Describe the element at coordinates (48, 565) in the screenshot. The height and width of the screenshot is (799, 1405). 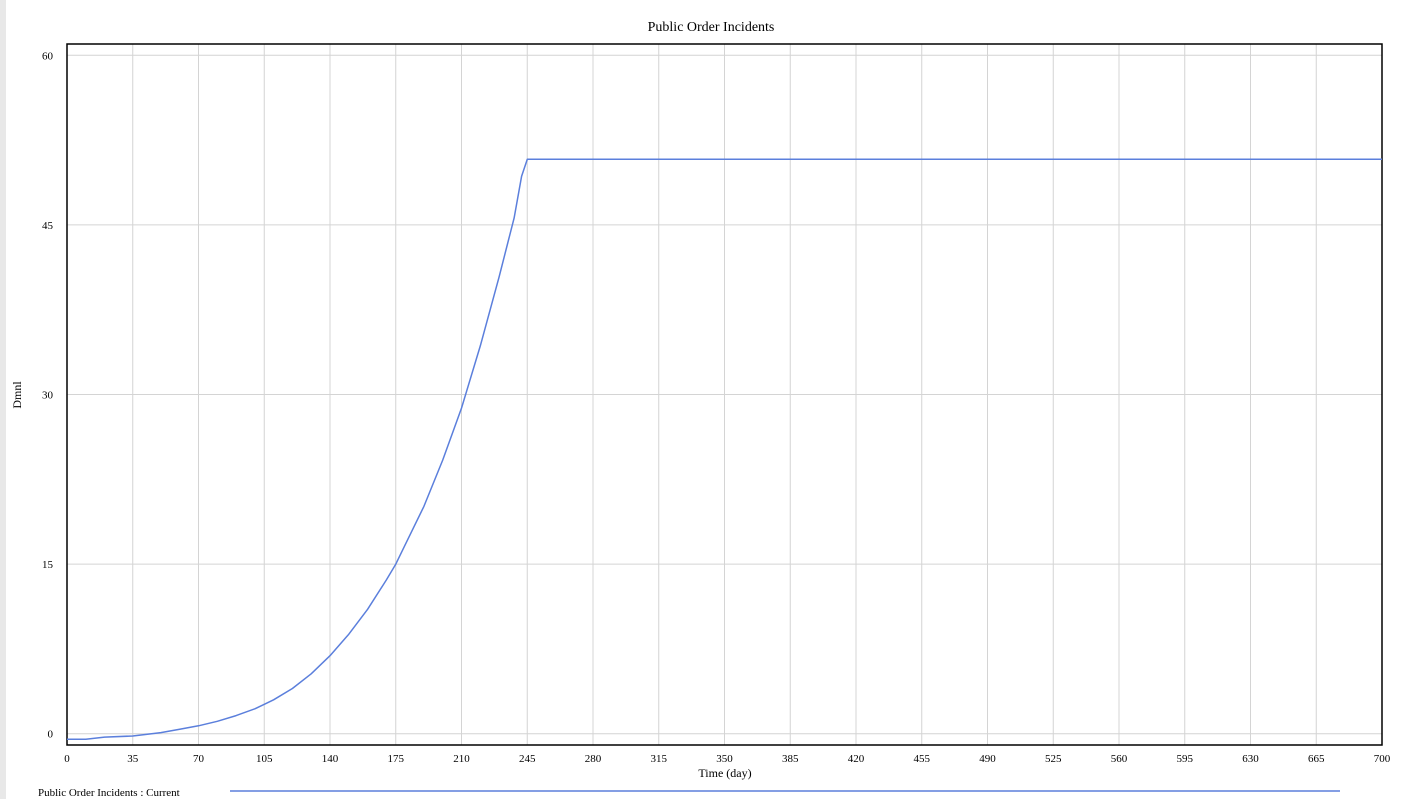
I see `y-tick-label: 15` at that location.